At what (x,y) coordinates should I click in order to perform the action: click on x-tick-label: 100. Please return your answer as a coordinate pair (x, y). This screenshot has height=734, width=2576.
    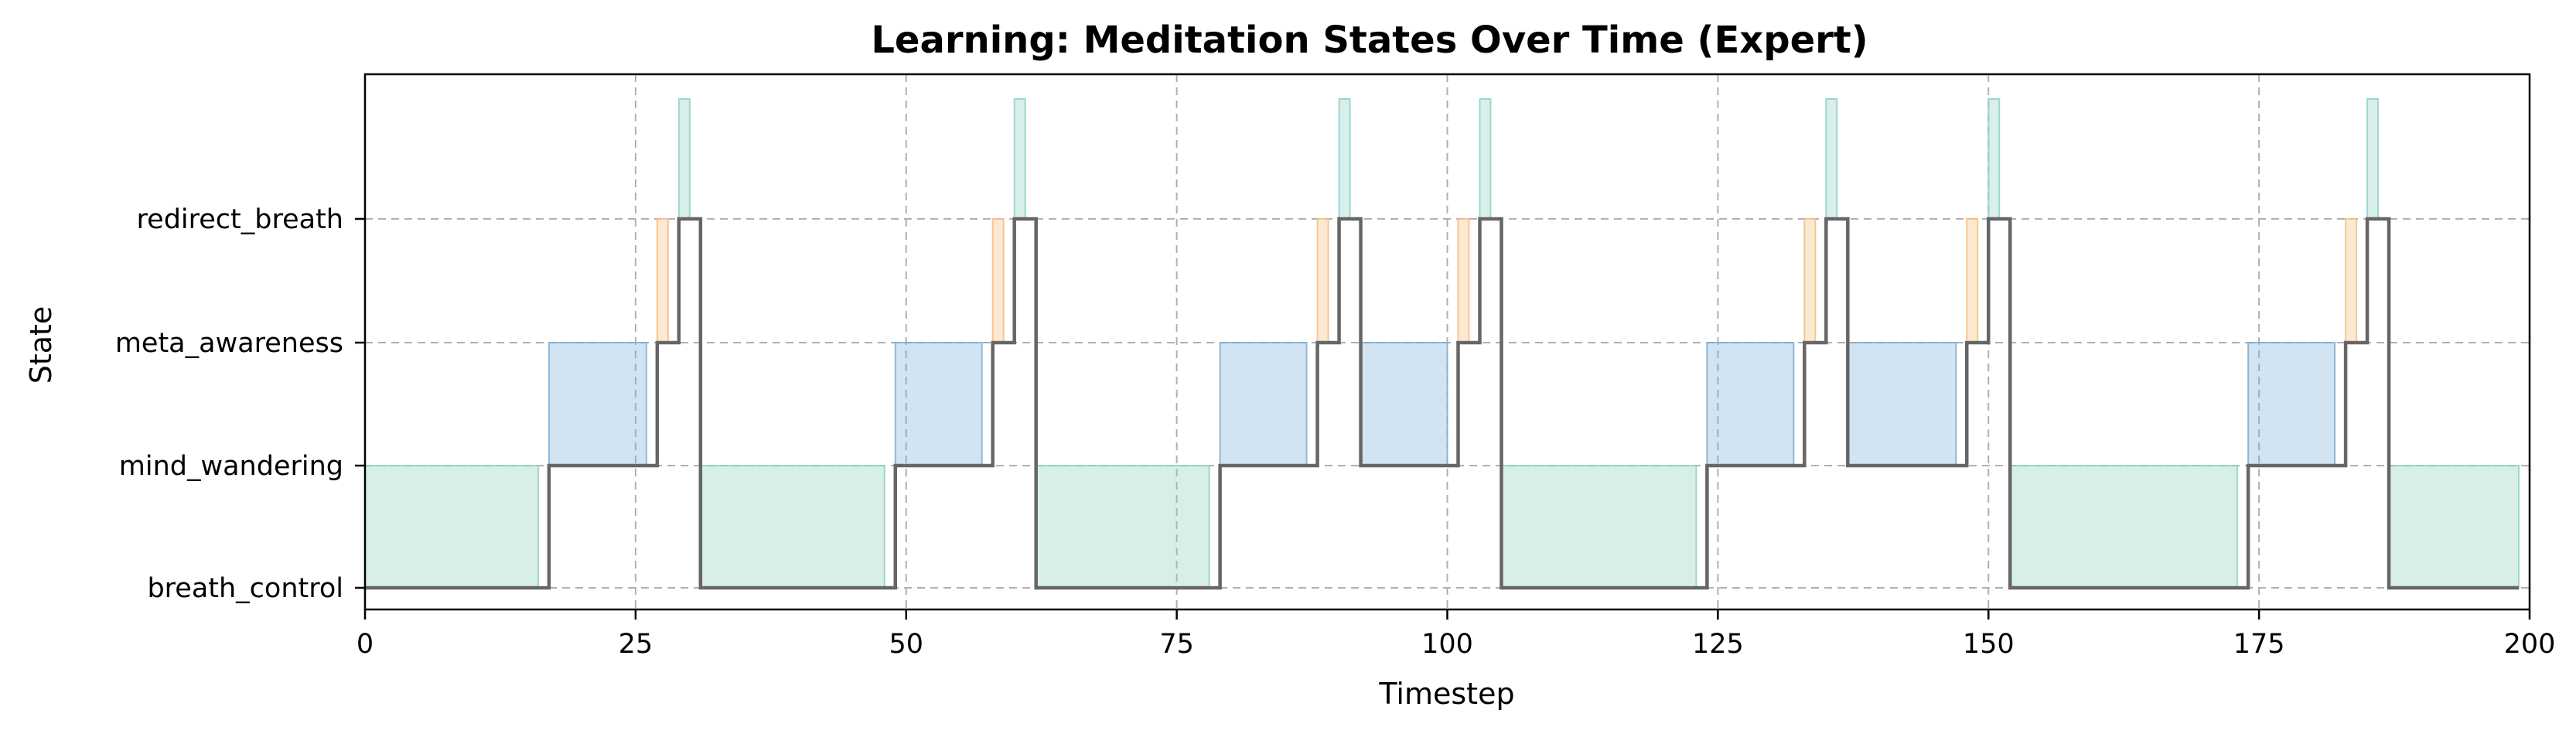
    Looking at the image, I should click on (1447, 644).